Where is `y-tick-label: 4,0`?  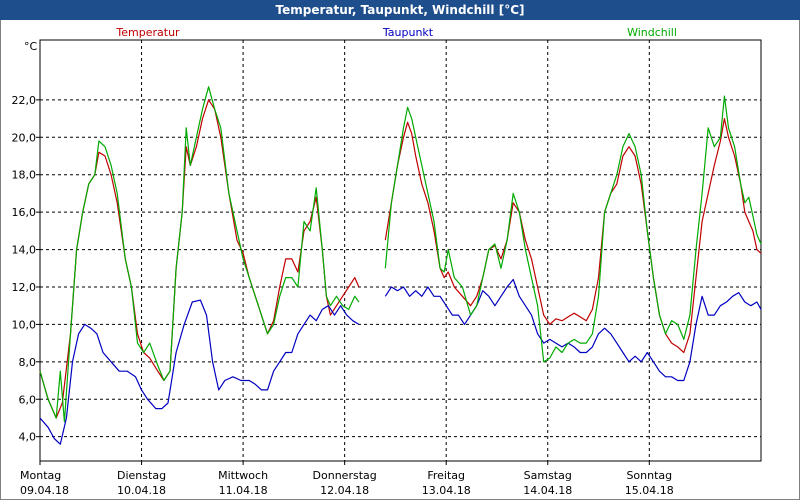
y-tick-label: 4,0 is located at coordinates (28, 437).